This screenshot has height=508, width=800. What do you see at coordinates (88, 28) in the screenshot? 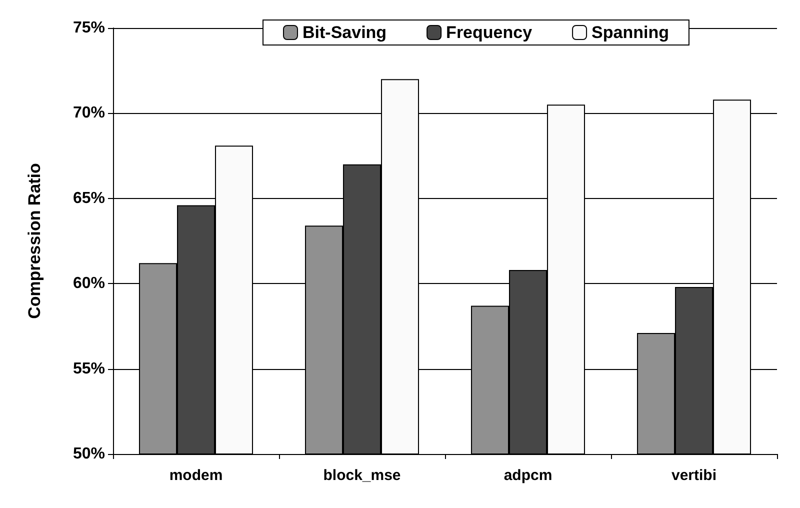
I see `y-tick-label: 75%` at bounding box center [88, 28].